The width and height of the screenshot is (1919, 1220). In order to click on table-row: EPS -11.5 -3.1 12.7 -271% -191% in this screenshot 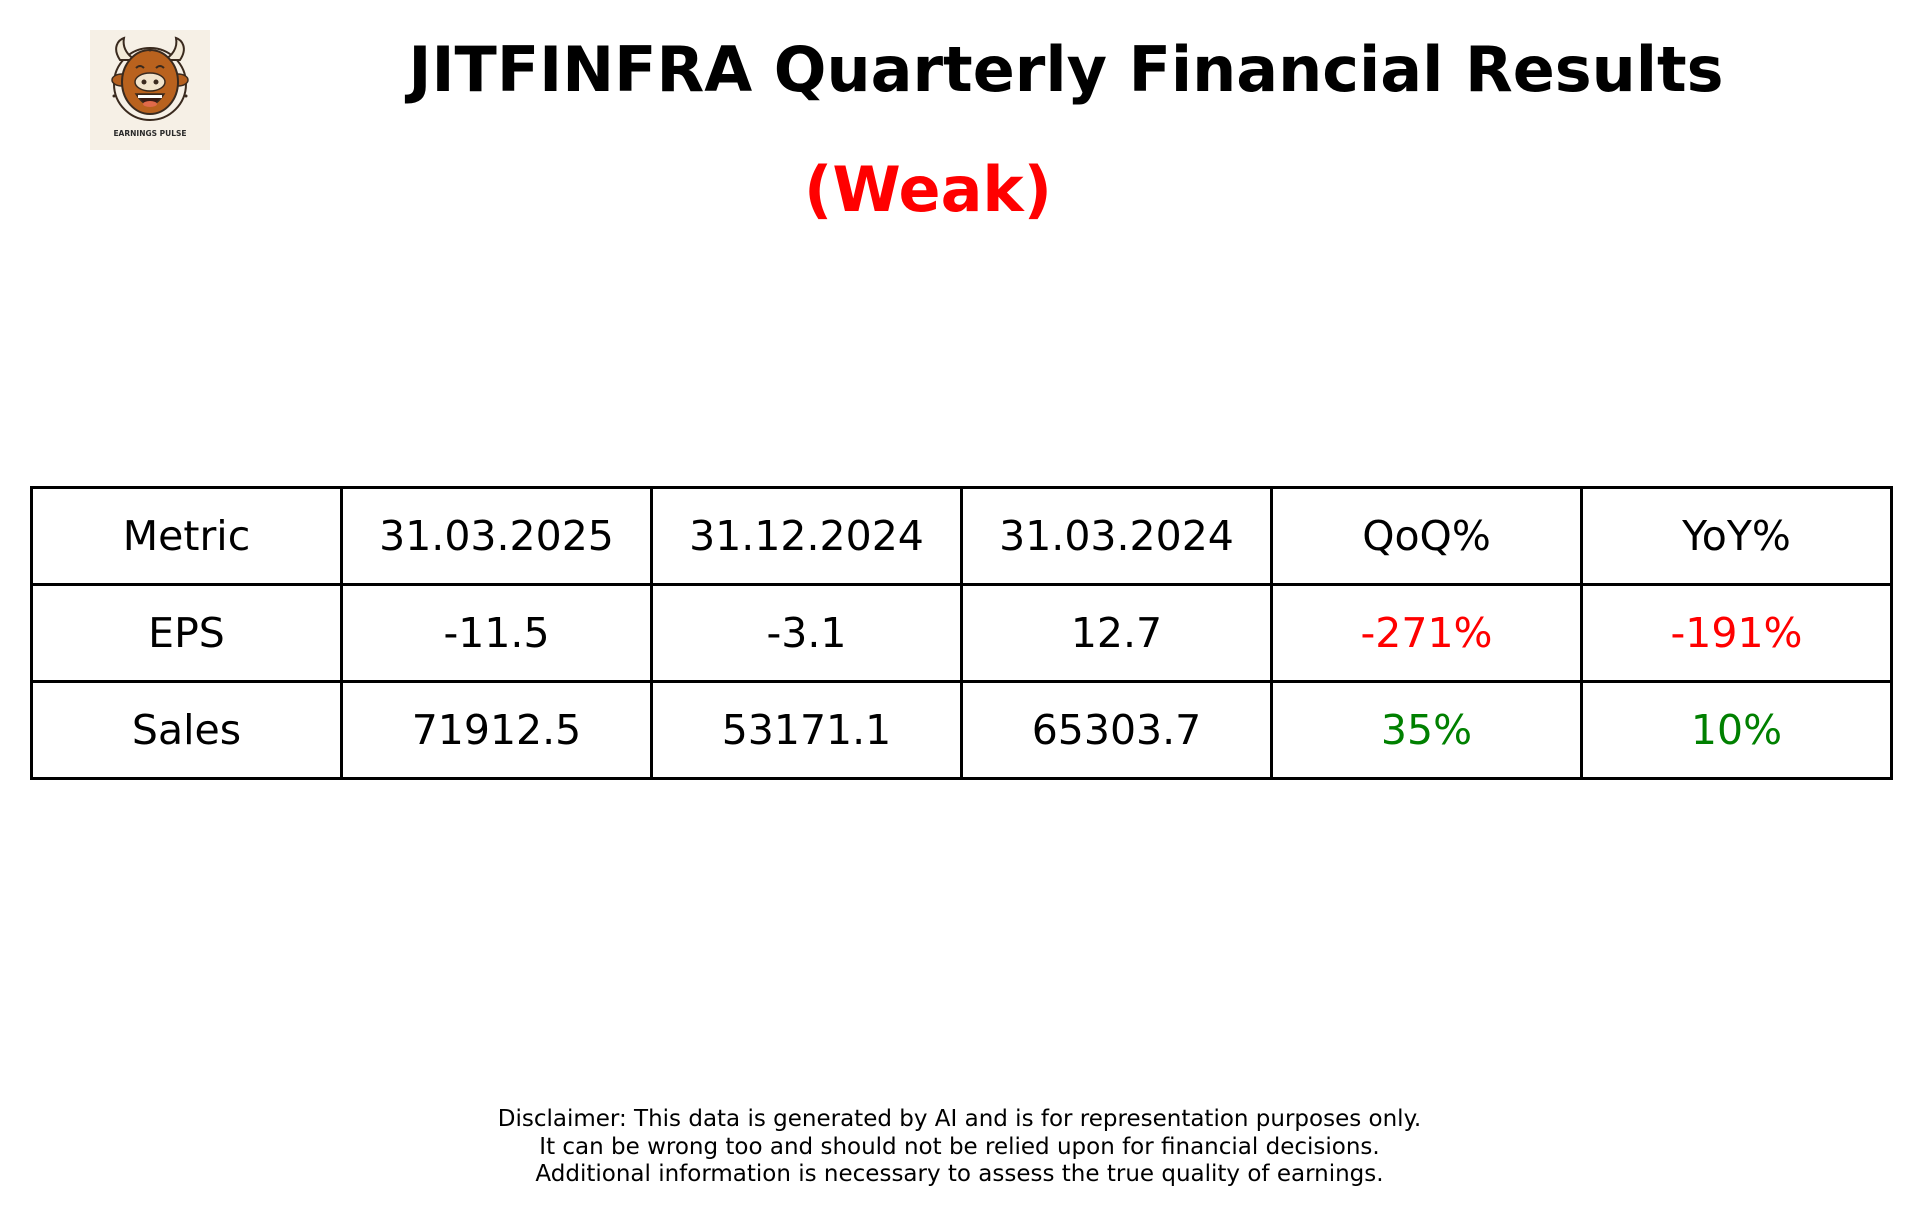, I will do `click(961, 633)`.